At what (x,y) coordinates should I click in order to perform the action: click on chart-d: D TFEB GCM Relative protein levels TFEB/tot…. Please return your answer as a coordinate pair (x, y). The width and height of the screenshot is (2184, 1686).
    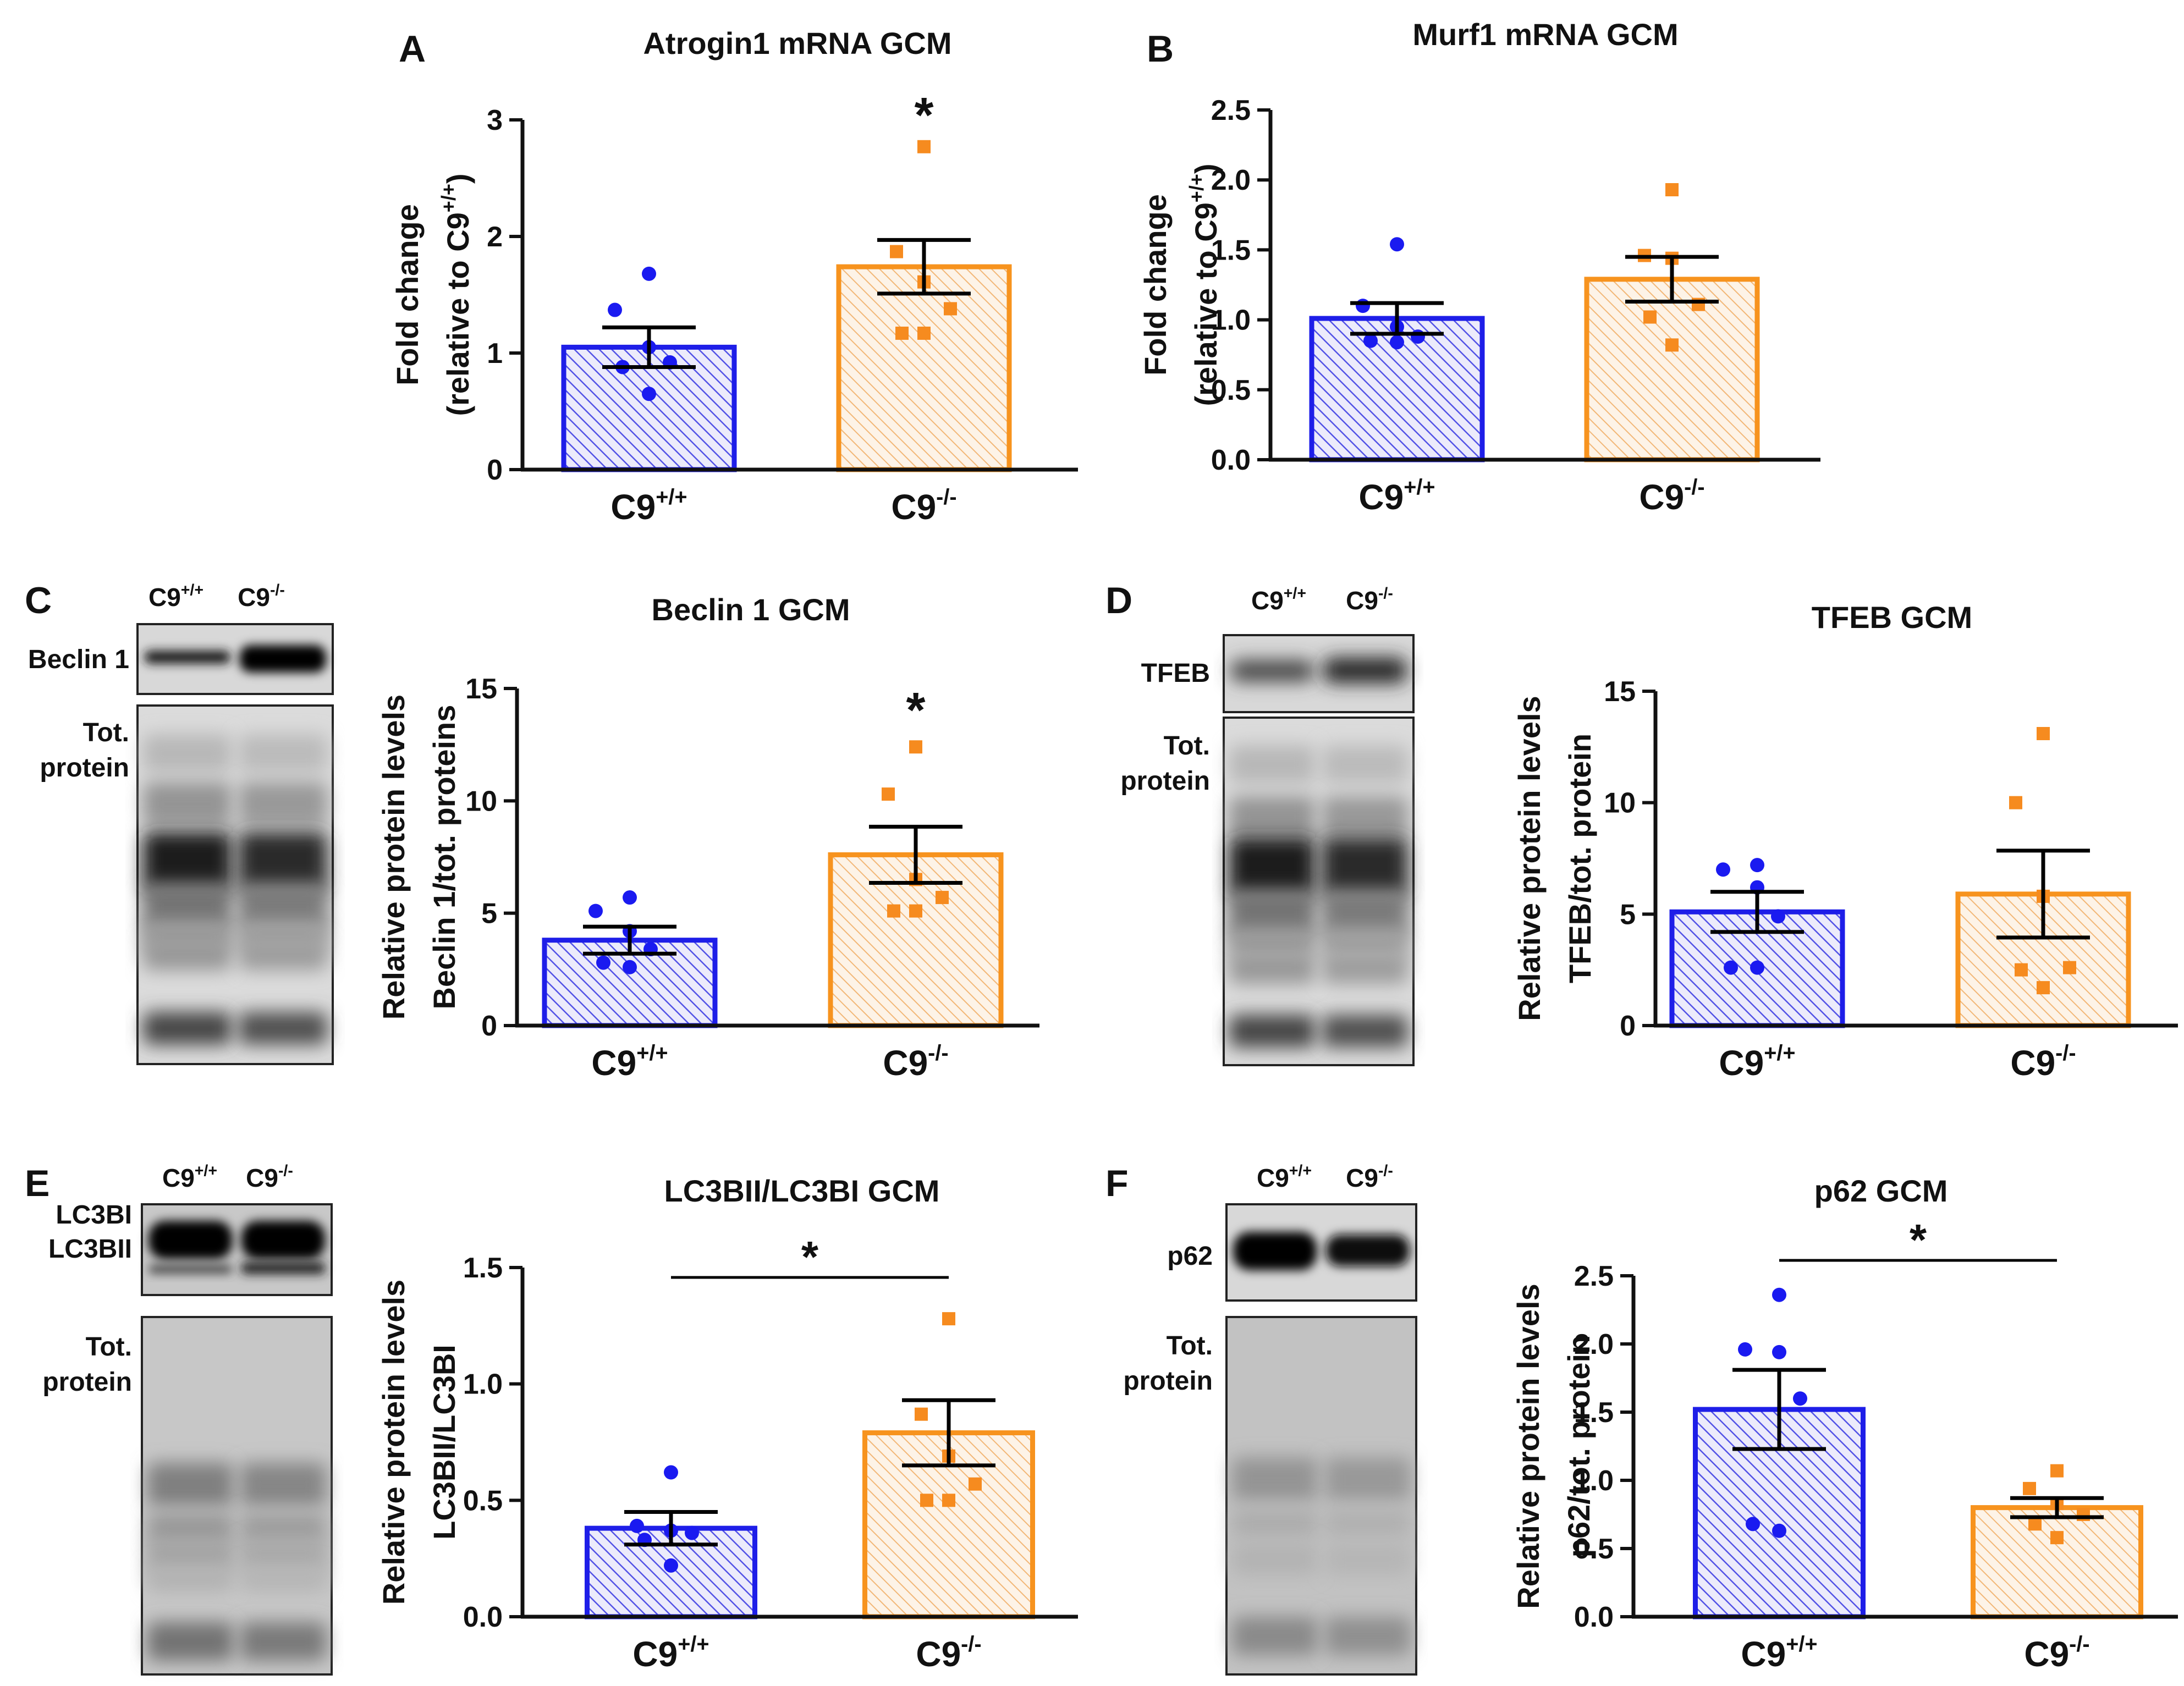
    Looking at the image, I should click on (1642, 832).